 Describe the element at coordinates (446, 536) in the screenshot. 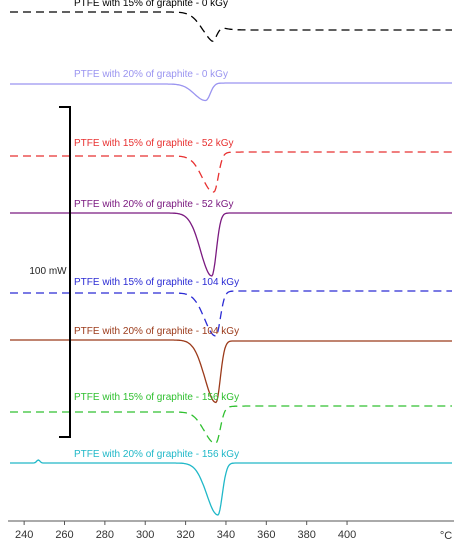

I see `x-axis-unit: °C` at that location.